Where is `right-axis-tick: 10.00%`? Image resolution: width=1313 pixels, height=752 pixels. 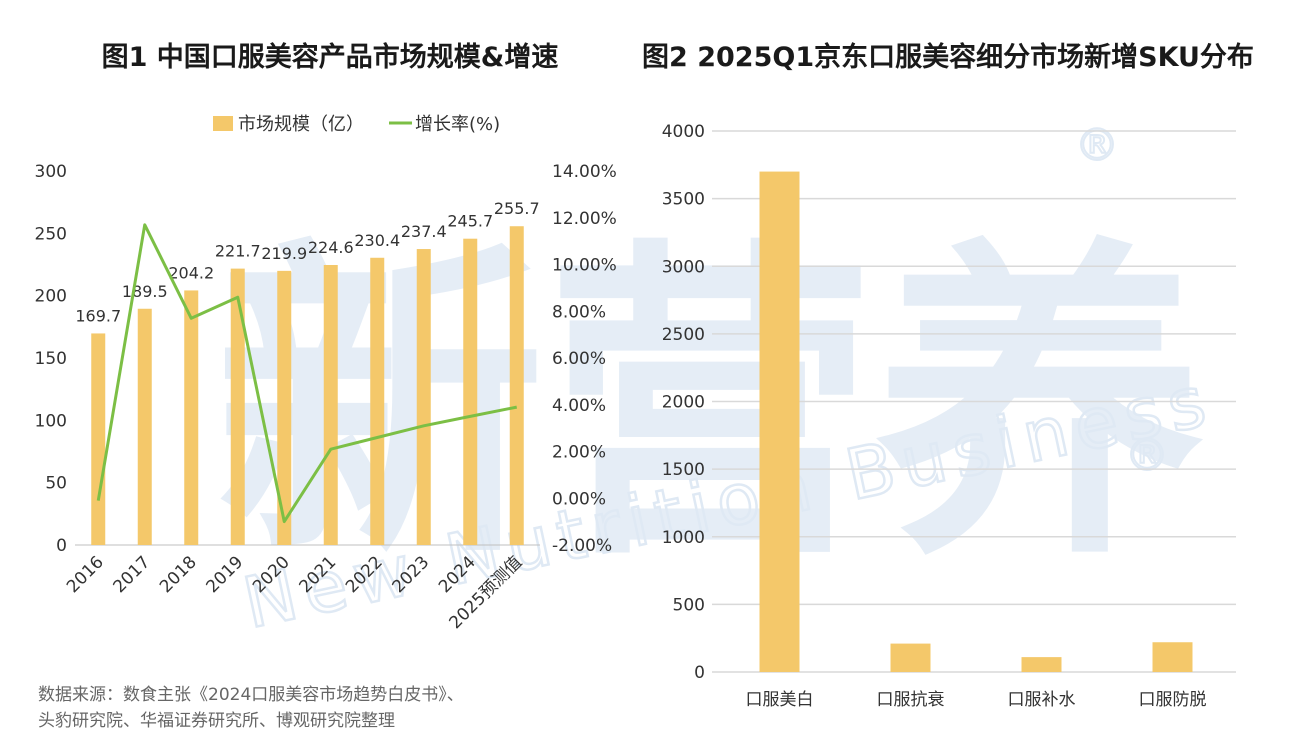 right-axis-tick: 10.00% is located at coordinates (584, 266).